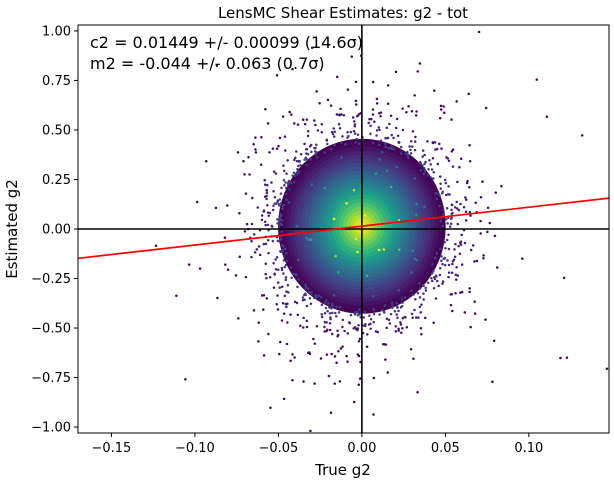 This screenshot has height=482, width=614. I want to click on y-tick-label: −0.75, so click(51, 378).